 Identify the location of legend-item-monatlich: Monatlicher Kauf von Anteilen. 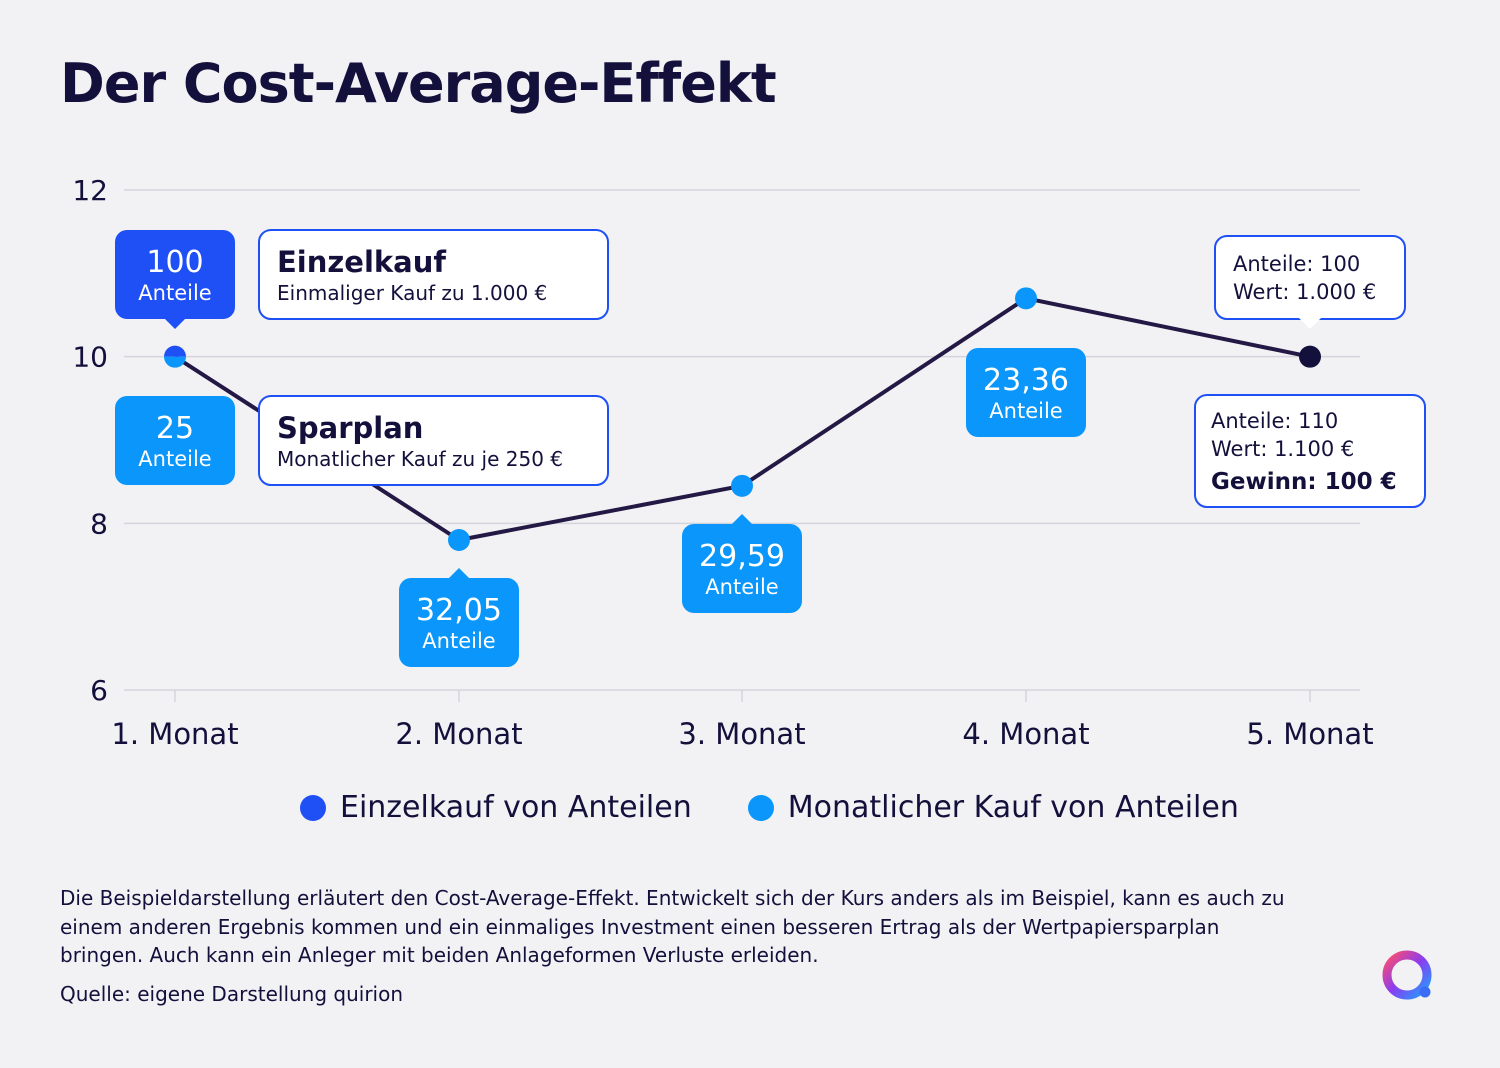
(993, 807).